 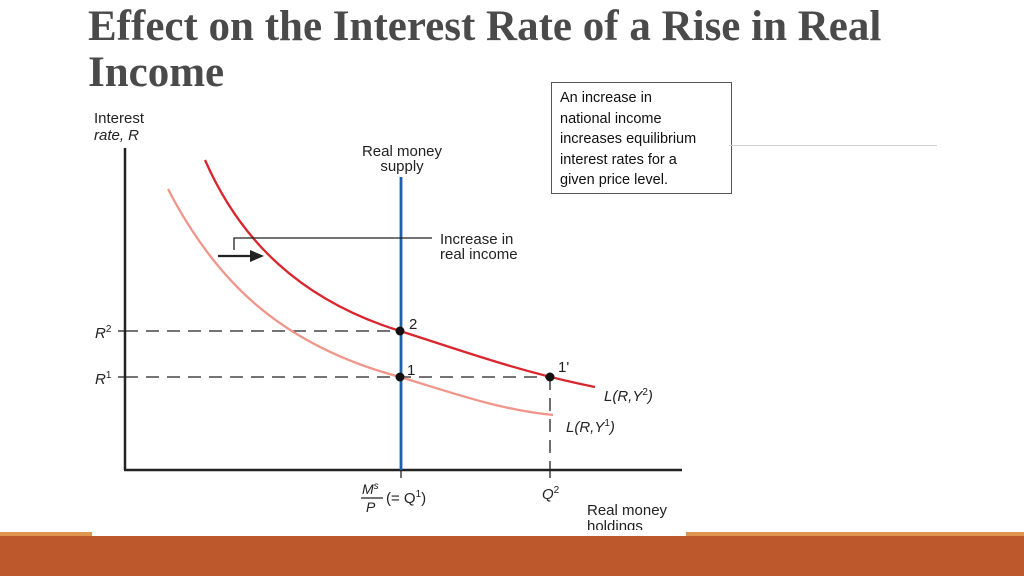 I want to click on footer-white-strip, so click(x=389, y=533).